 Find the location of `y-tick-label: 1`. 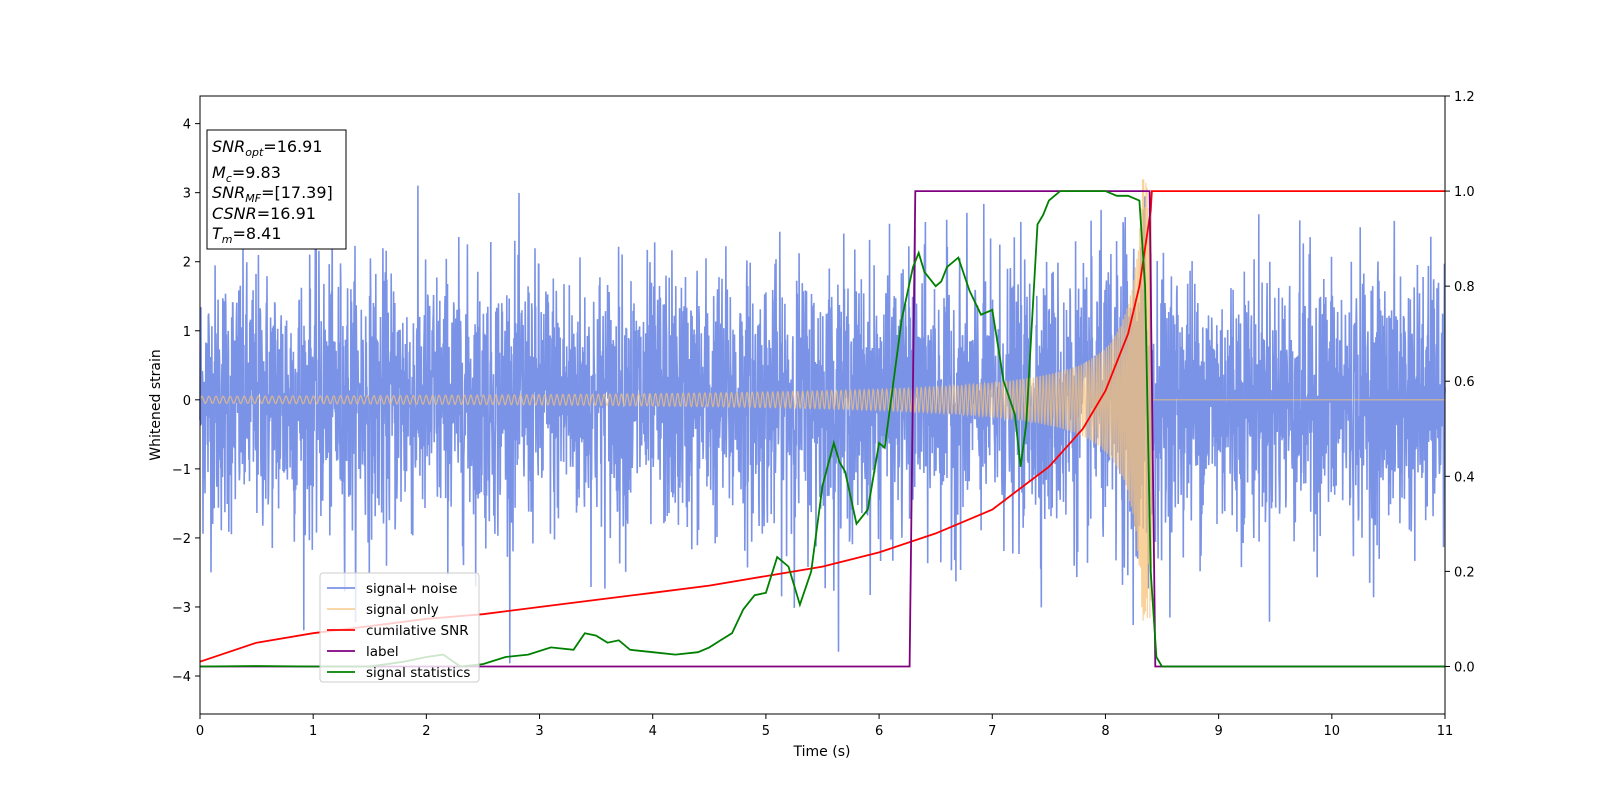

y-tick-label: 1 is located at coordinates (187, 332).